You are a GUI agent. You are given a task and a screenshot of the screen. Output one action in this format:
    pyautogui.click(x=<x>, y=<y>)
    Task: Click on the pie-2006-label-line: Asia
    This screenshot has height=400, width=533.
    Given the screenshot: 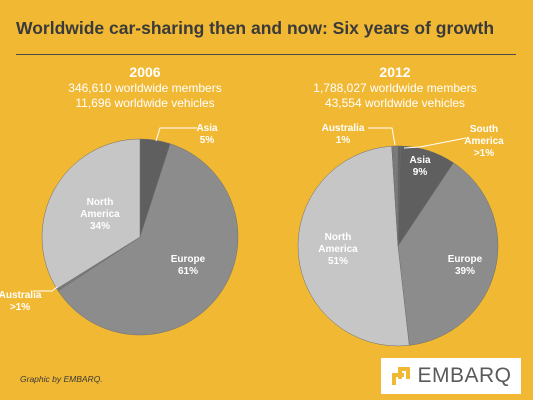 What is the action you would take?
    pyautogui.click(x=207, y=128)
    